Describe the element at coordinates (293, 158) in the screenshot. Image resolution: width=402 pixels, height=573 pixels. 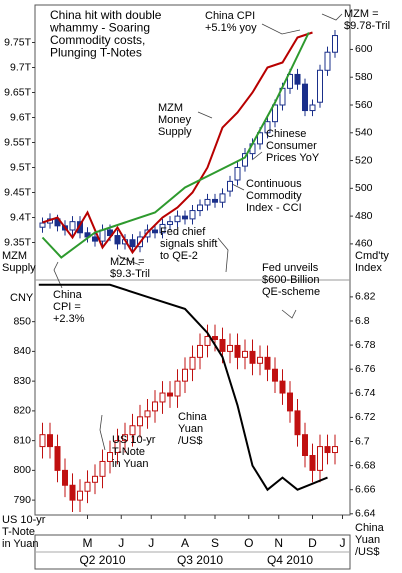
I see `annotation-line: Prices YoY` at that location.